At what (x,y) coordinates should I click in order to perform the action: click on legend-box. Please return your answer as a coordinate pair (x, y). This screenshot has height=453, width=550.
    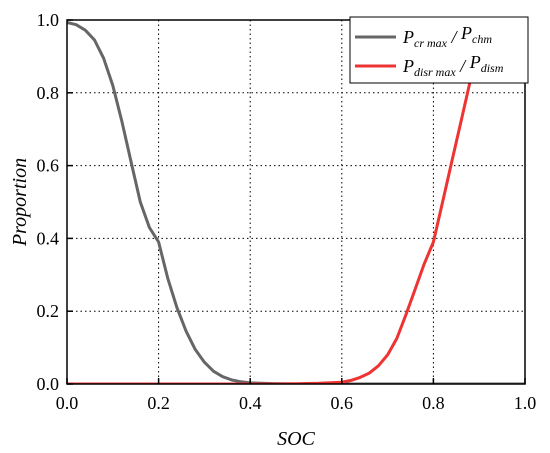
    Looking at the image, I should click on (439, 50).